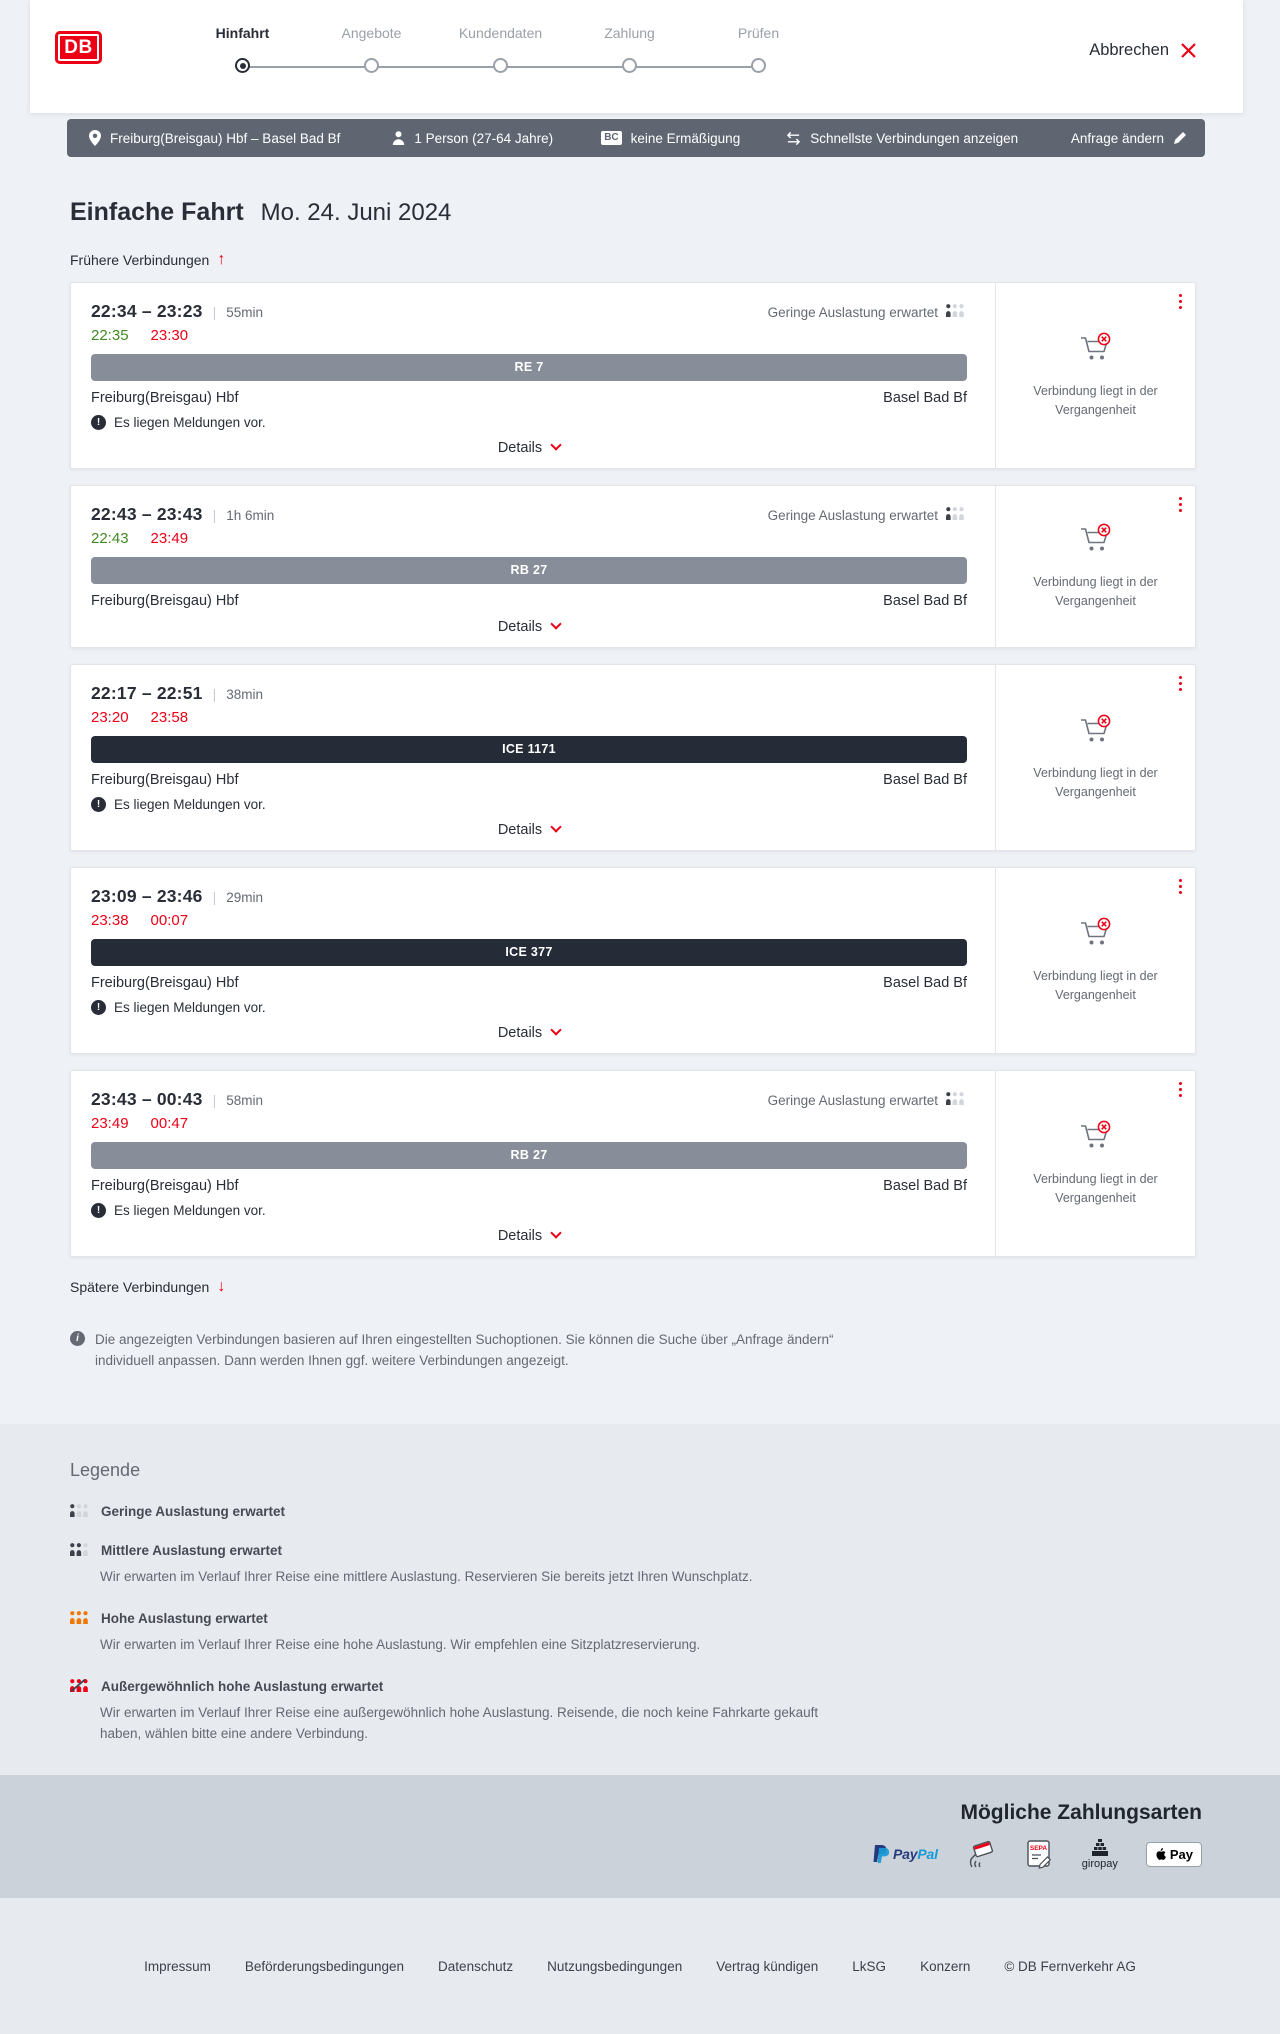 The width and height of the screenshot is (1280, 2034). Describe the element at coordinates (1161, 1854) in the screenshot. I see `apple-icon` at that location.